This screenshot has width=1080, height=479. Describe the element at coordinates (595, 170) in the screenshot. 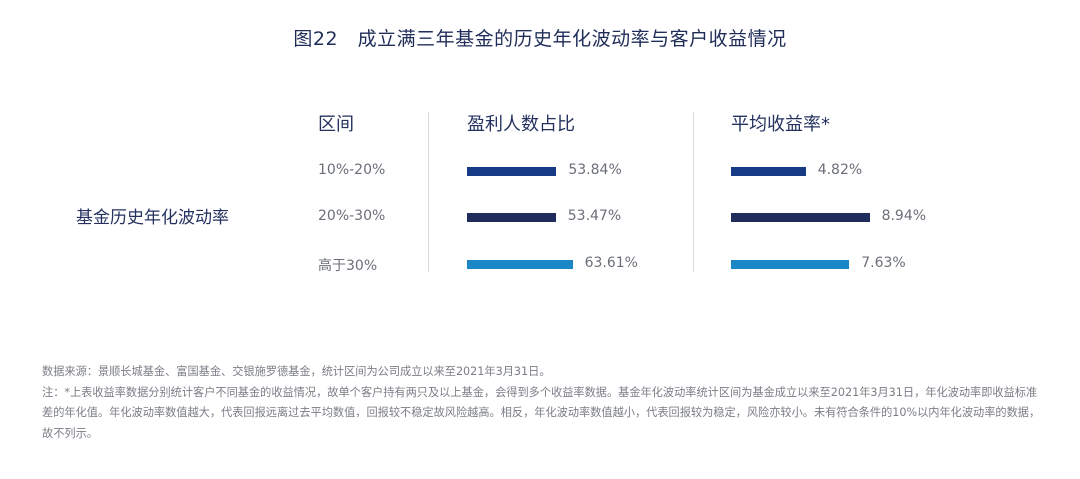

I see `data-label: 53.84%` at that location.